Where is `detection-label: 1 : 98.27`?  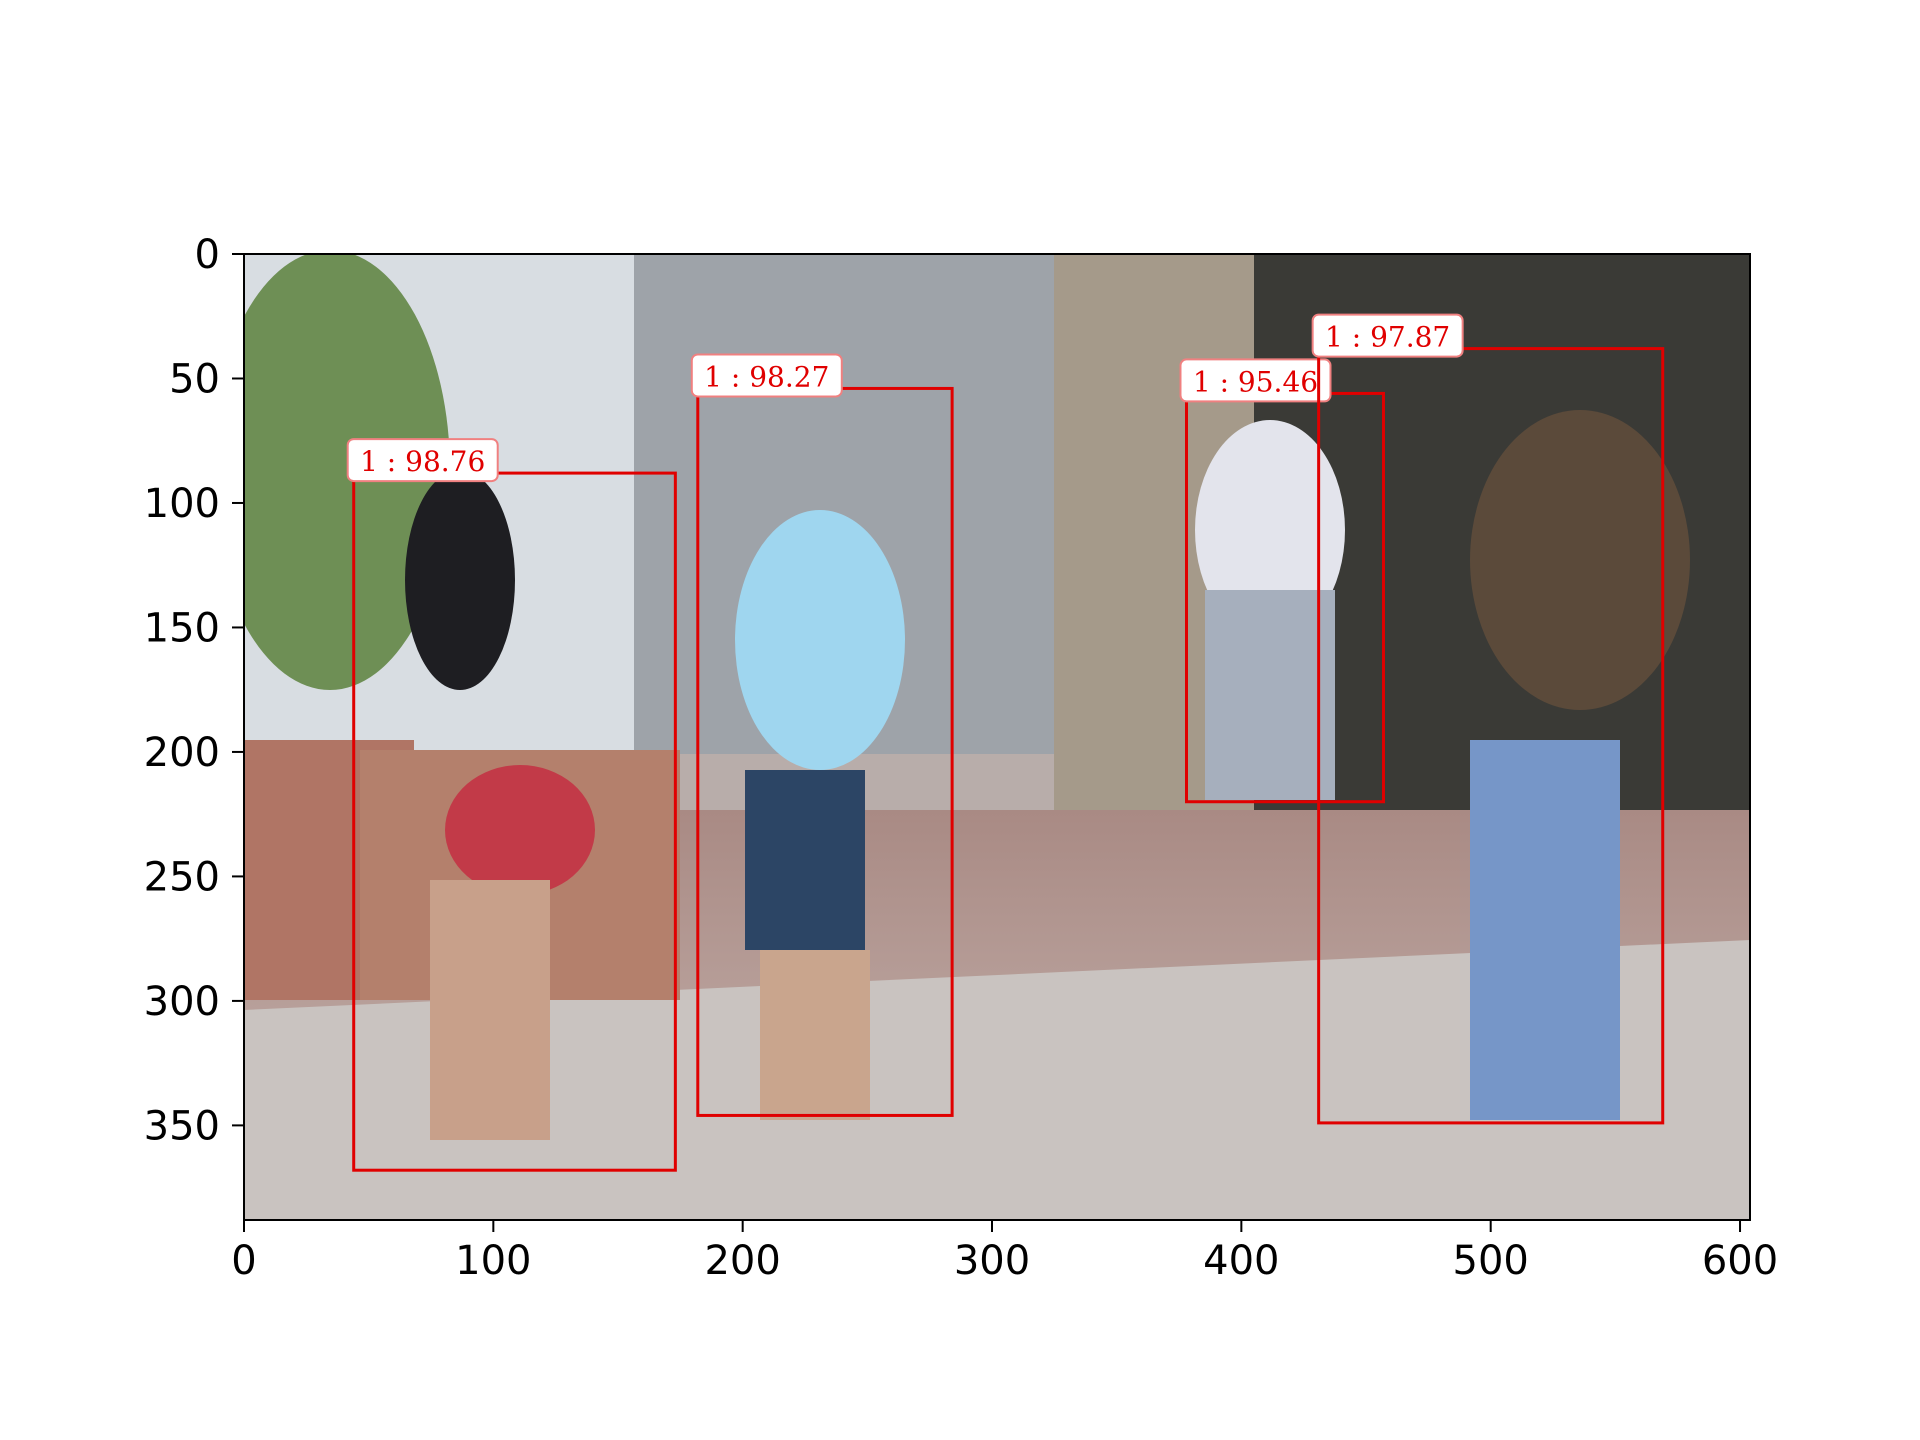 detection-label: 1 : 98.27 is located at coordinates (766, 376).